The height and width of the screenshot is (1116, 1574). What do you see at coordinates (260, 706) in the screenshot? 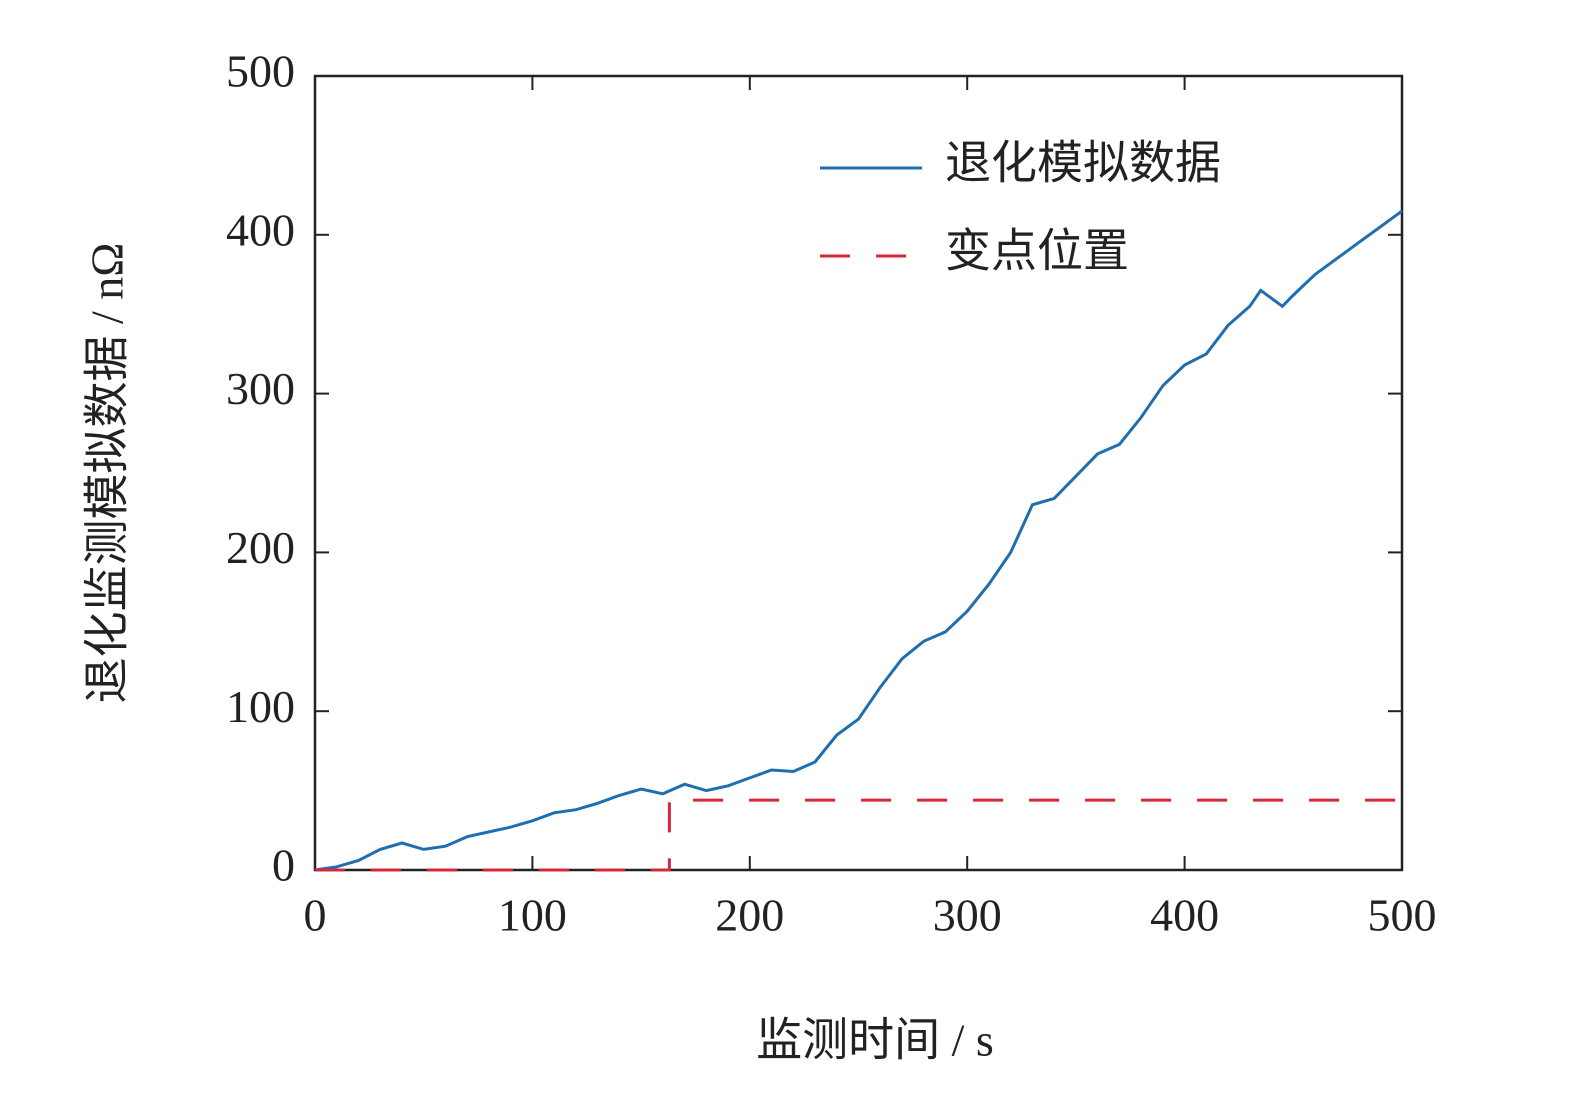
I see `y-tick-label: 100` at bounding box center [260, 706].